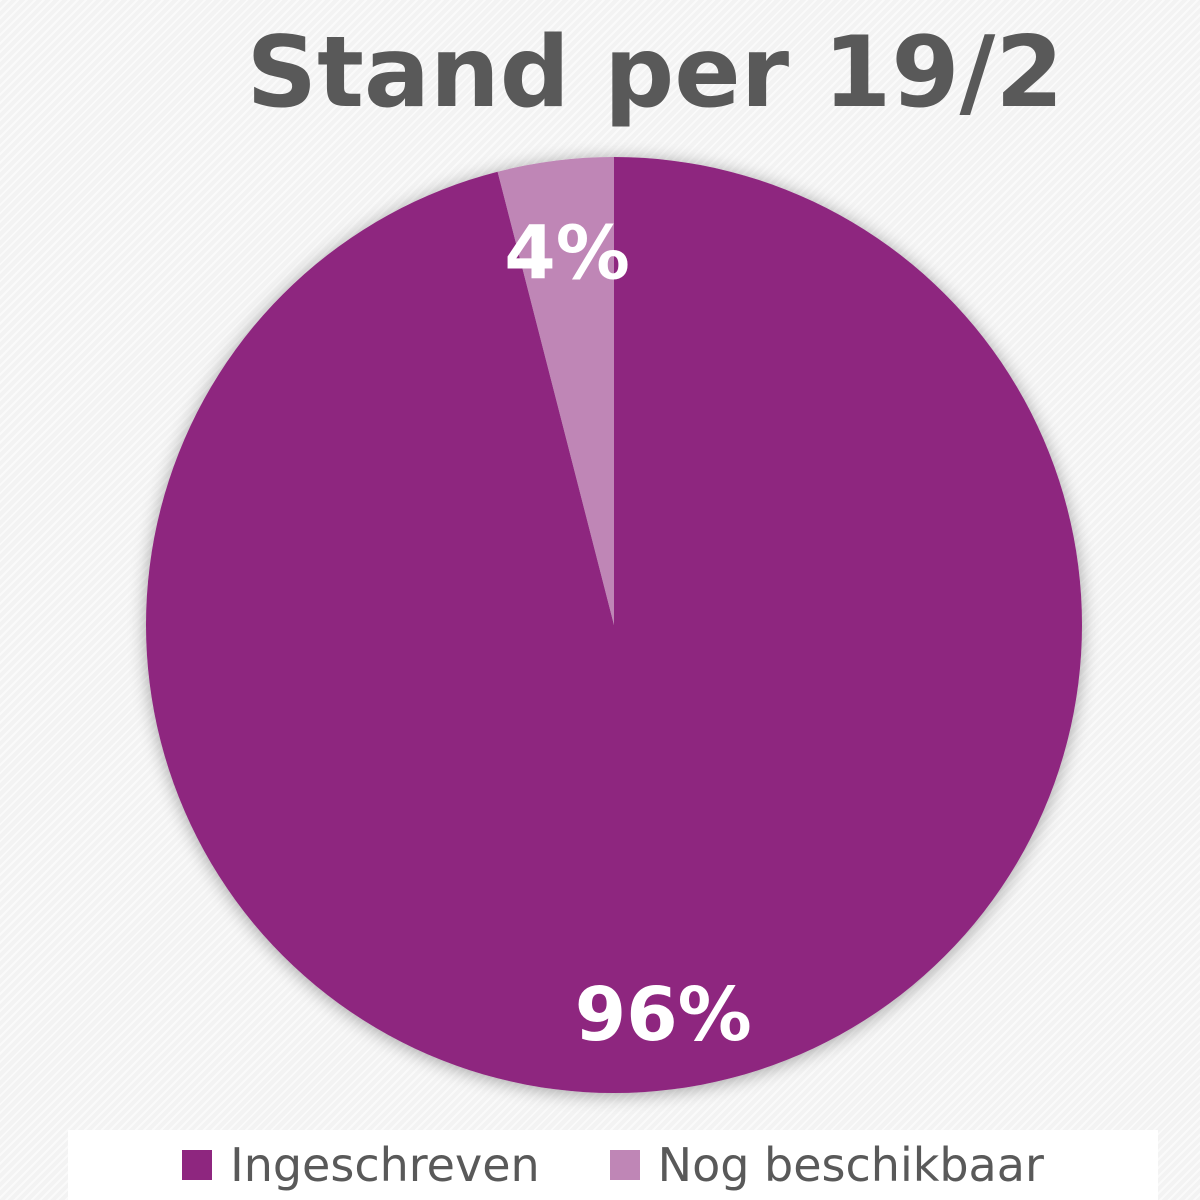 The height and width of the screenshot is (1200, 1200). I want to click on chart-legend: Ingeschreven Nog beschikbaar, so click(613, 1165).